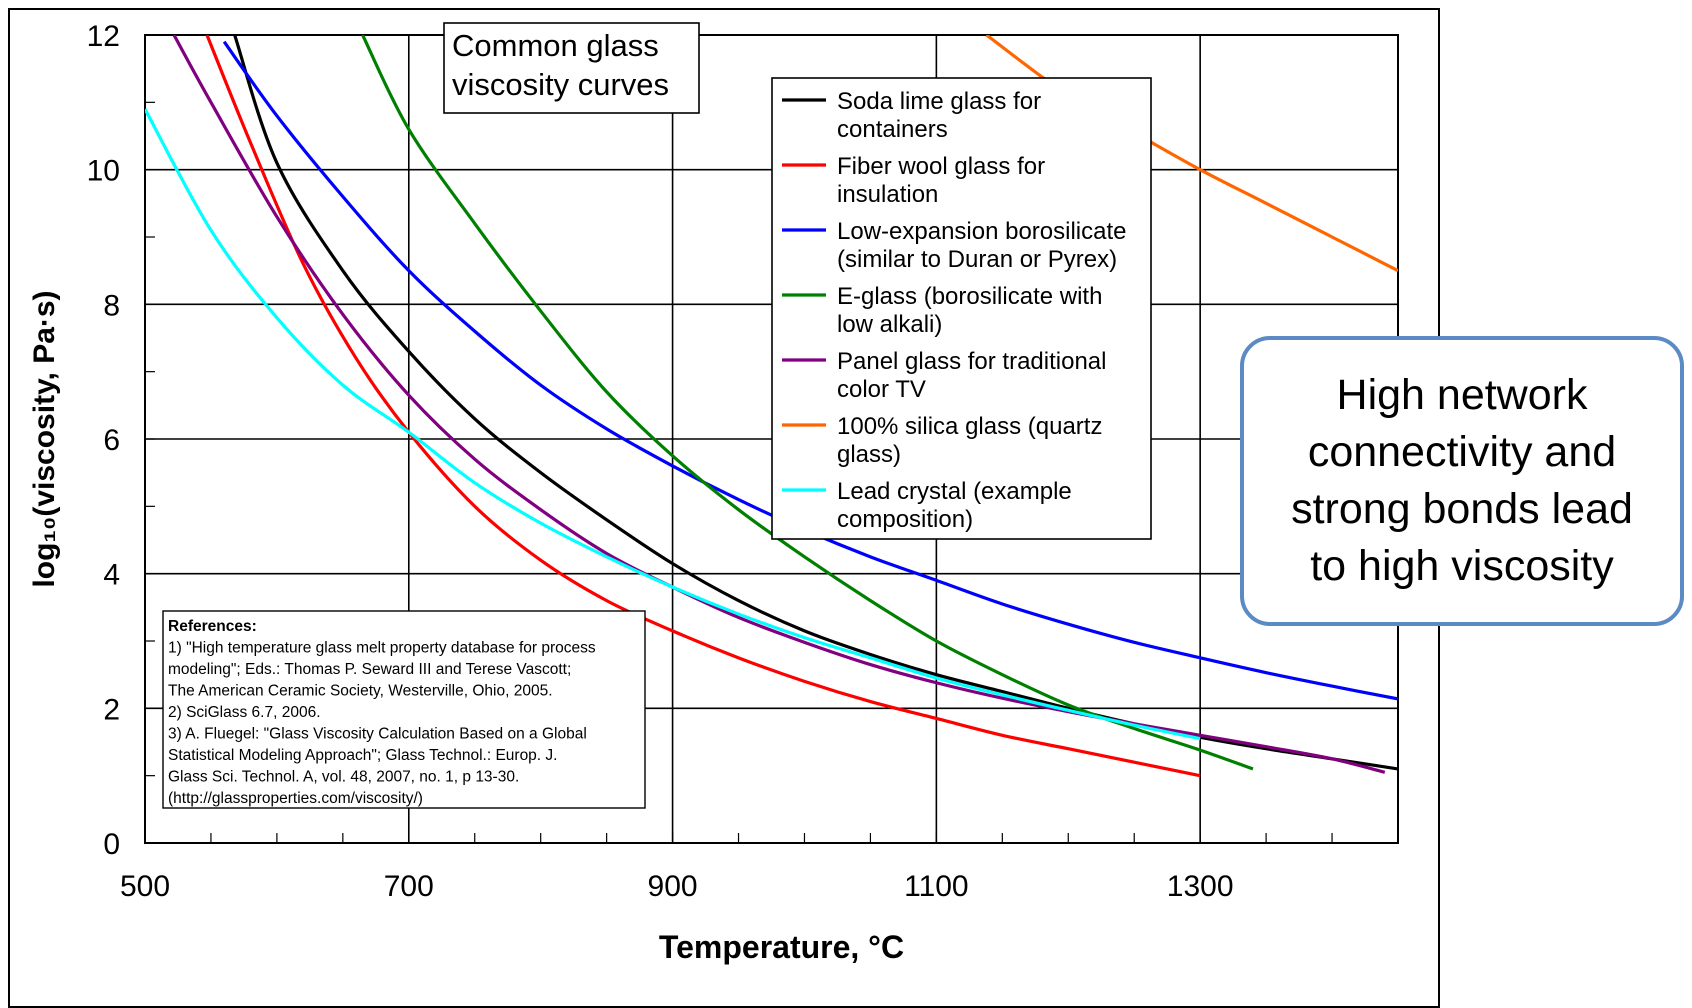  Describe the element at coordinates (881, 389) in the screenshot. I see `legend-label: color TV` at that location.